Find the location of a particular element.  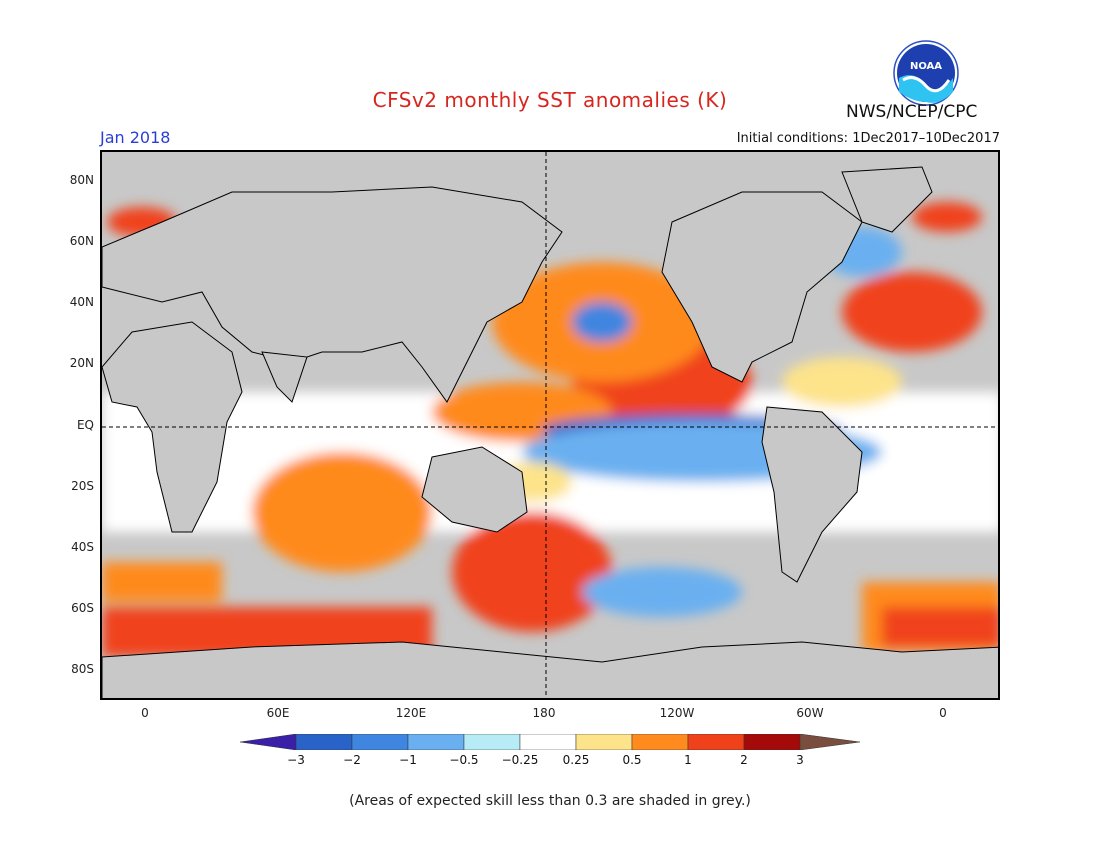

lon-label: 60E is located at coordinates (278, 713).